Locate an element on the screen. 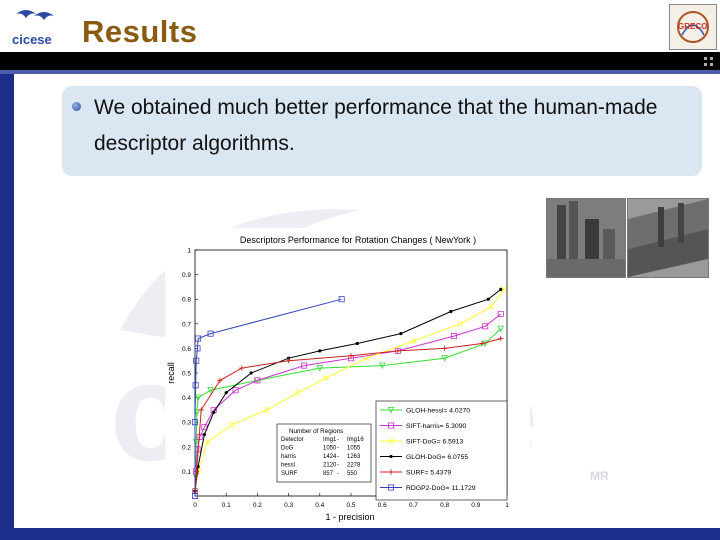  legend-label: RDGP2-DoG= 11.1729 is located at coordinates (441, 488).